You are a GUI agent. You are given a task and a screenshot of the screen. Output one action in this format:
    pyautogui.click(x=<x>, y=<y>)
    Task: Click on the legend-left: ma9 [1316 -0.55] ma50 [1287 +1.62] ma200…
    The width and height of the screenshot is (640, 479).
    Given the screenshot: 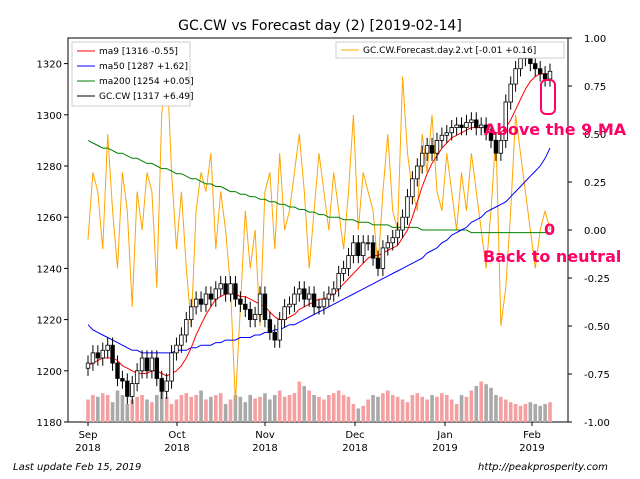 What is the action you would take?
    pyautogui.click(x=132, y=74)
    